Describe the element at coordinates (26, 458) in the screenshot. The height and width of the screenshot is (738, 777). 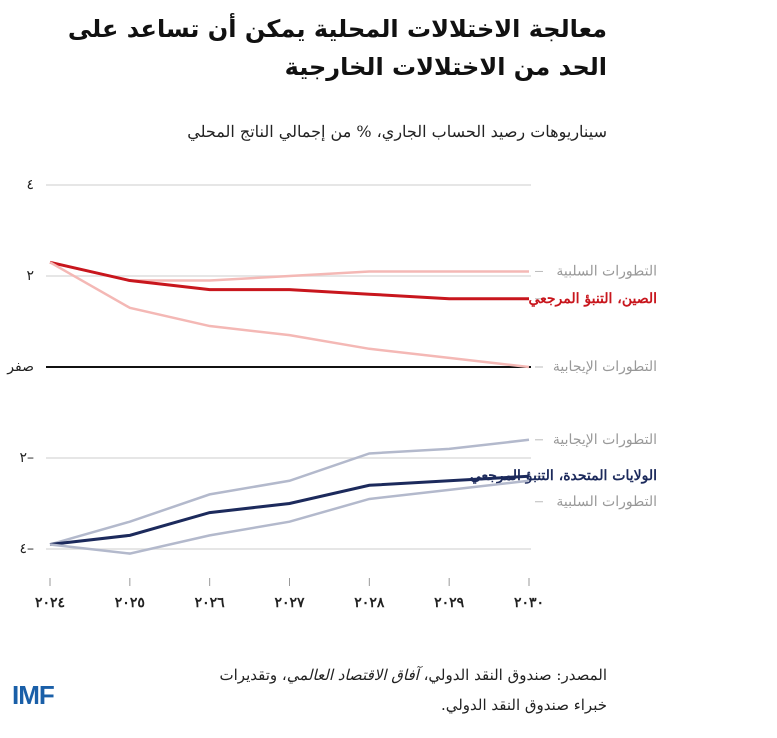
I see `y-tick-label: ٢–` at that location.